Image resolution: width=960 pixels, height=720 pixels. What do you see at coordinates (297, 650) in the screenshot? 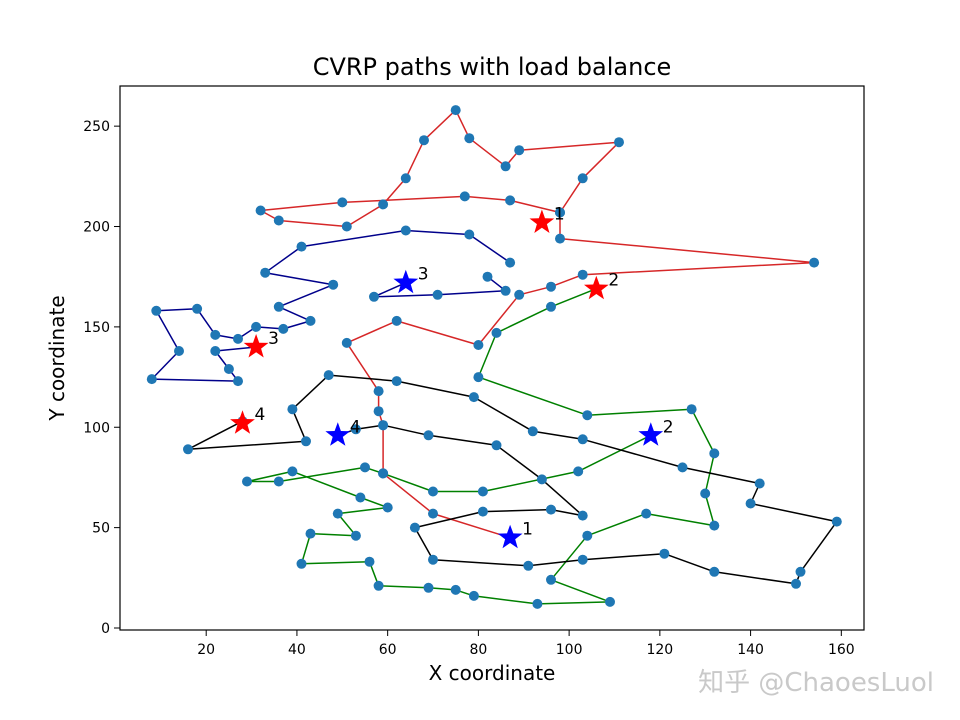
I see `x-tick-label: 40` at bounding box center [297, 650].